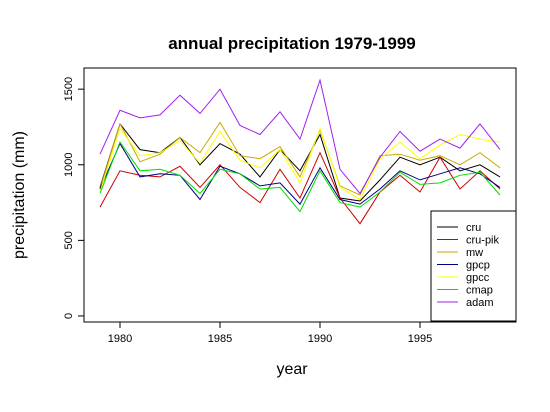 The image size is (550, 412). Describe the element at coordinates (478, 278) in the screenshot. I see `legend-label-gpcc: gpcc` at that location.